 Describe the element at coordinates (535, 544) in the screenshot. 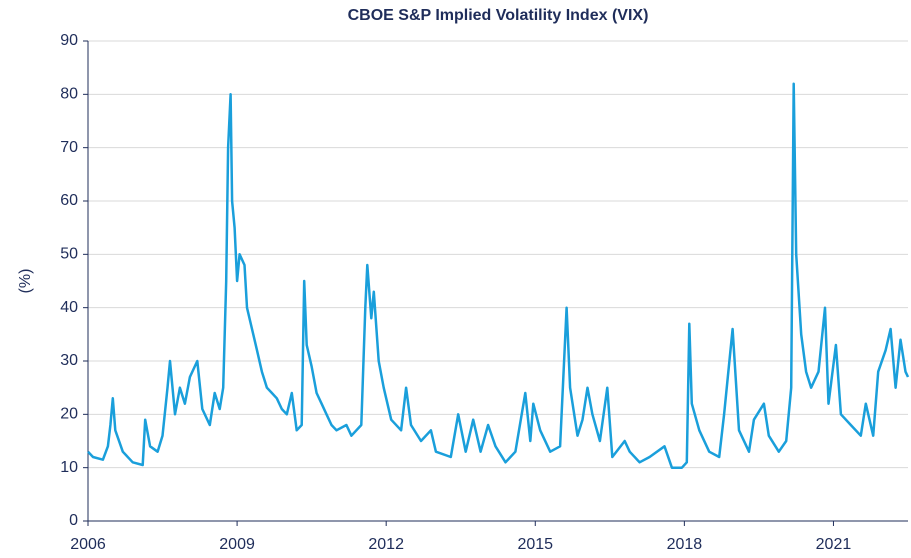

I see `x-tick-label: 2015` at that location.